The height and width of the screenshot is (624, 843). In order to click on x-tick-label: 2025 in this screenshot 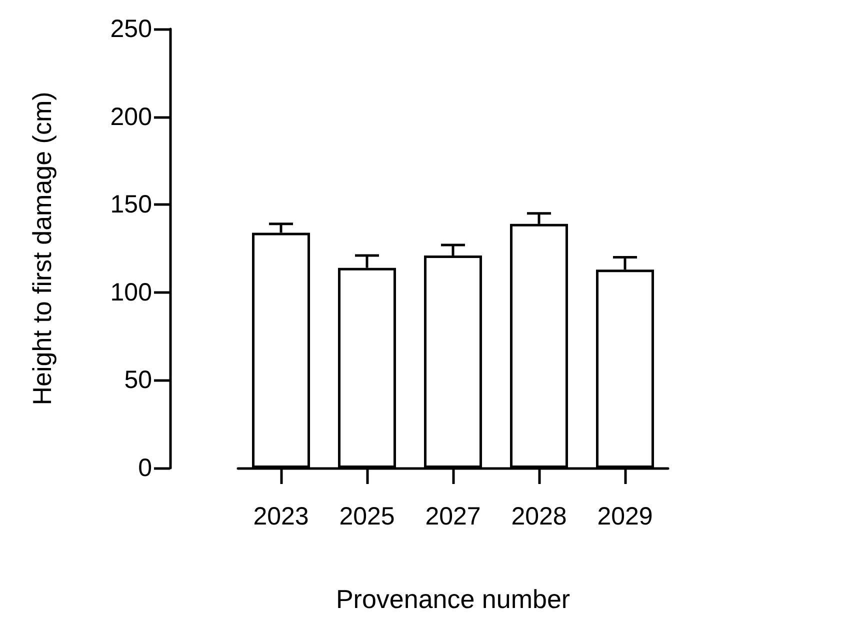, I will do `click(367, 516)`.